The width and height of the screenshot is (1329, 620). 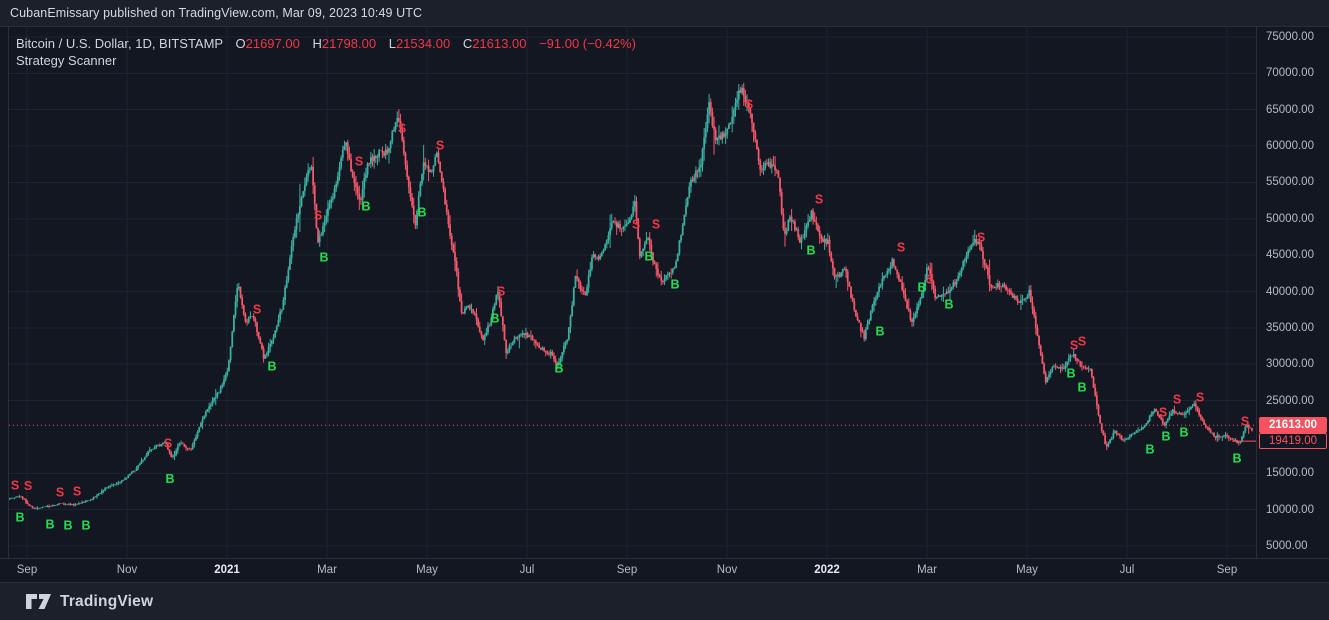 What do you see at coordinates (1290, 182) in the screenshot?
I see `price-axis-label: 55000.00` at bounding box center [1290, 182].